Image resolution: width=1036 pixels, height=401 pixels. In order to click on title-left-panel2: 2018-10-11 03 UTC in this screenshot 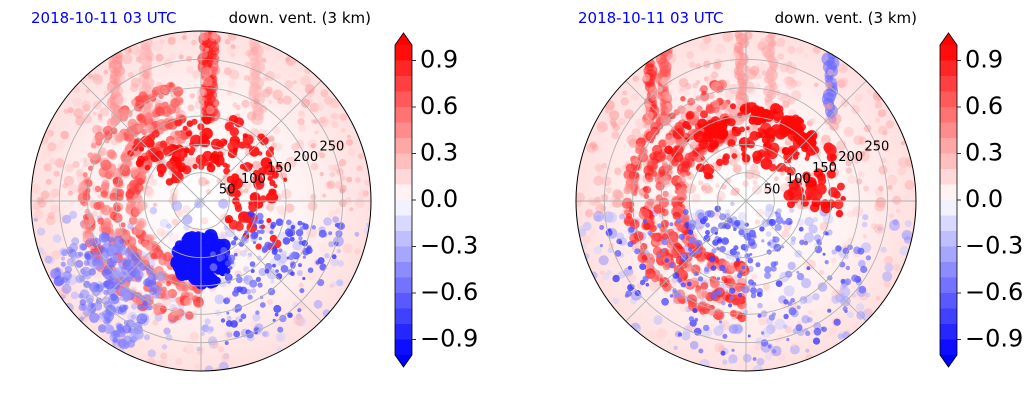, I will do `click(651, 18)`.